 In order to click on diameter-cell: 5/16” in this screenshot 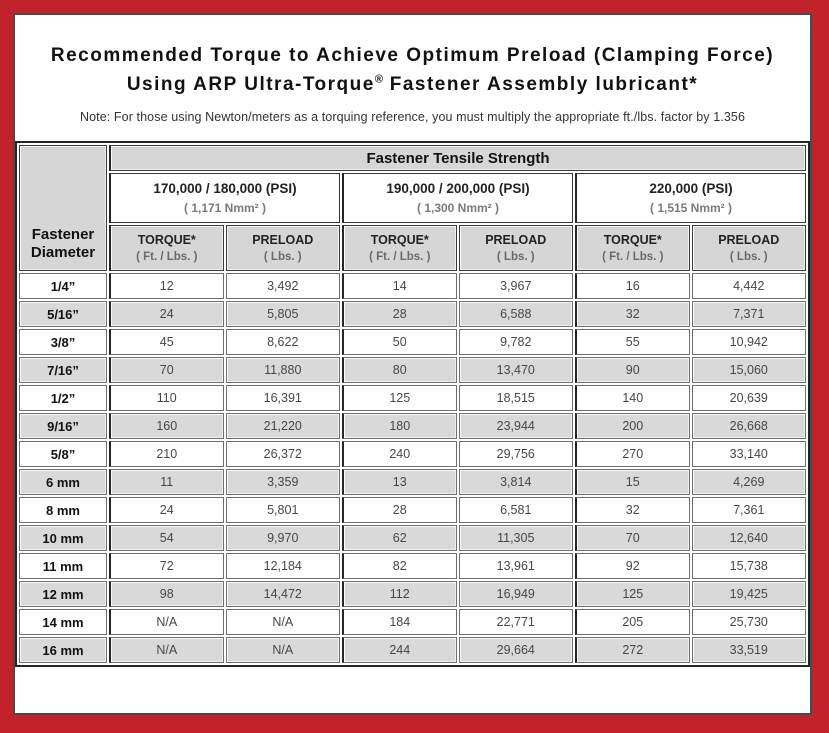, I will do `click(63, 314)`.